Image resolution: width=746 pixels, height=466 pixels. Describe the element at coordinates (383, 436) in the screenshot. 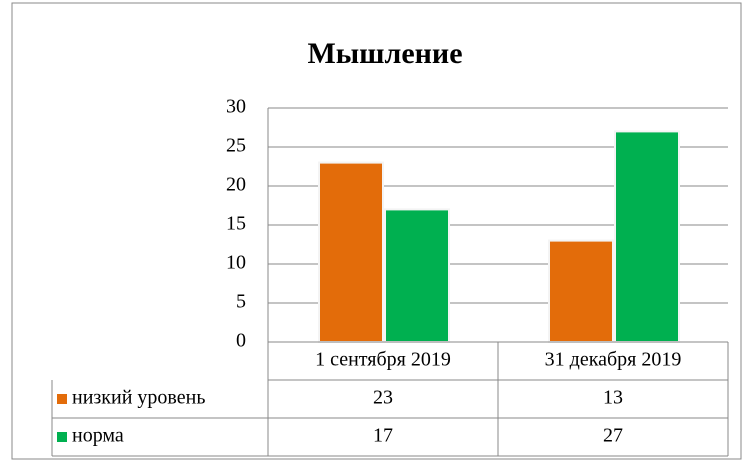

I see `table-value: 17` at that location.